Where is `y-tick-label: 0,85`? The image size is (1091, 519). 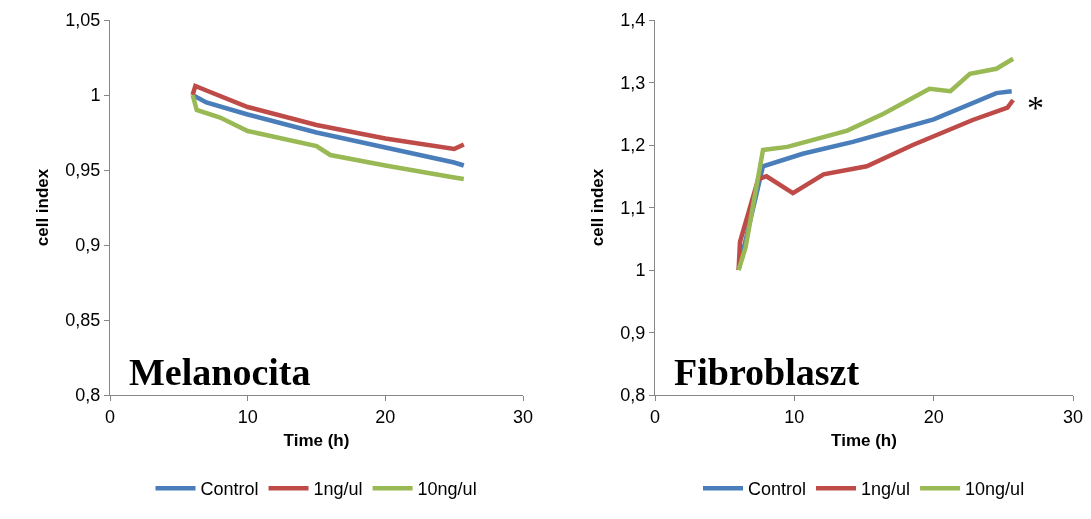
y-tick-label: 0,85 is located at coordinates (83, 320).